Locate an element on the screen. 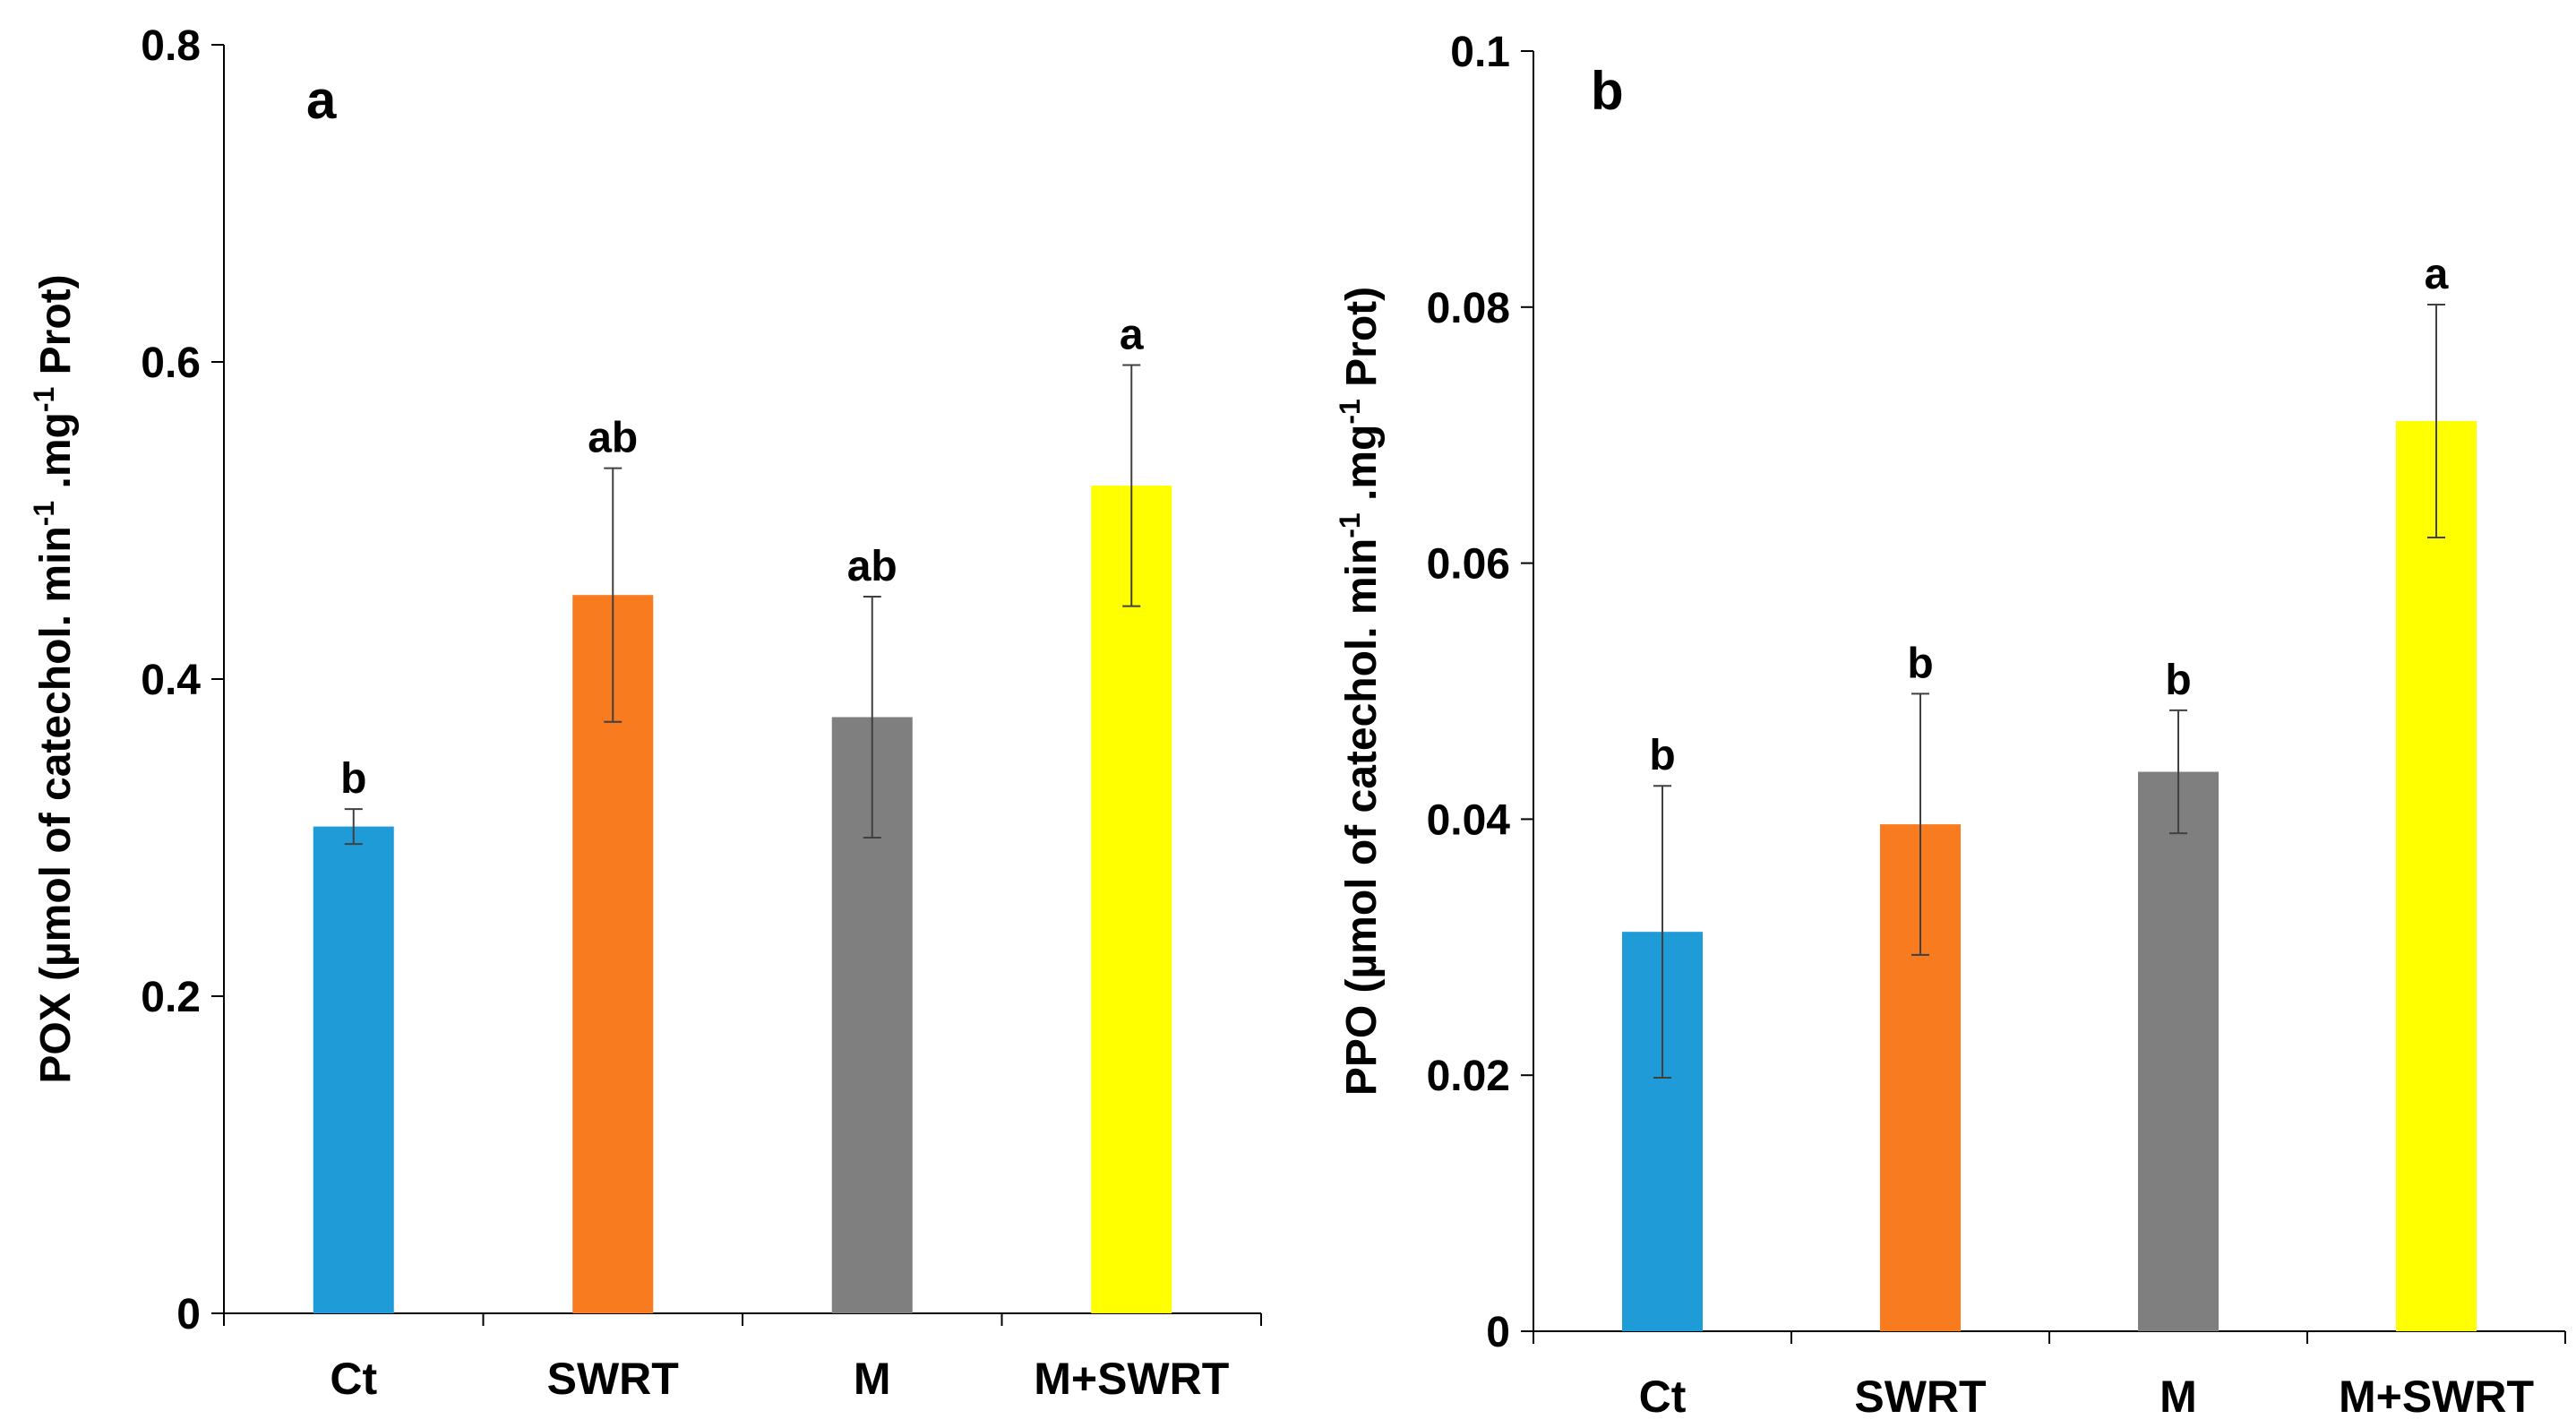 The image size is (2576, 1428). y-tick-label: 0.4 is located at coordinates (171, 680).